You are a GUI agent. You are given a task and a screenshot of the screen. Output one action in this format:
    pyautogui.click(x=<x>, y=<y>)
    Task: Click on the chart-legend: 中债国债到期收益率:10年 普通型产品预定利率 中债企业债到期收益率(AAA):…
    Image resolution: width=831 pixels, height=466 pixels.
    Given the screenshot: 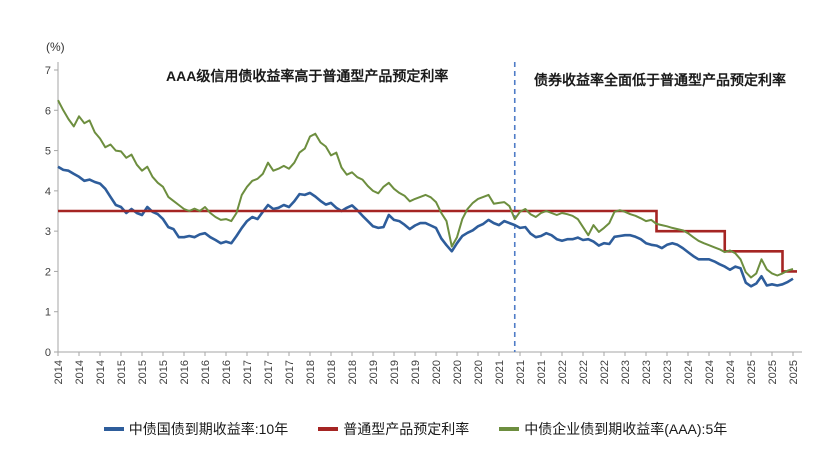 What is the action you would take?
    pyautogui.click(x=415, y=429)
    